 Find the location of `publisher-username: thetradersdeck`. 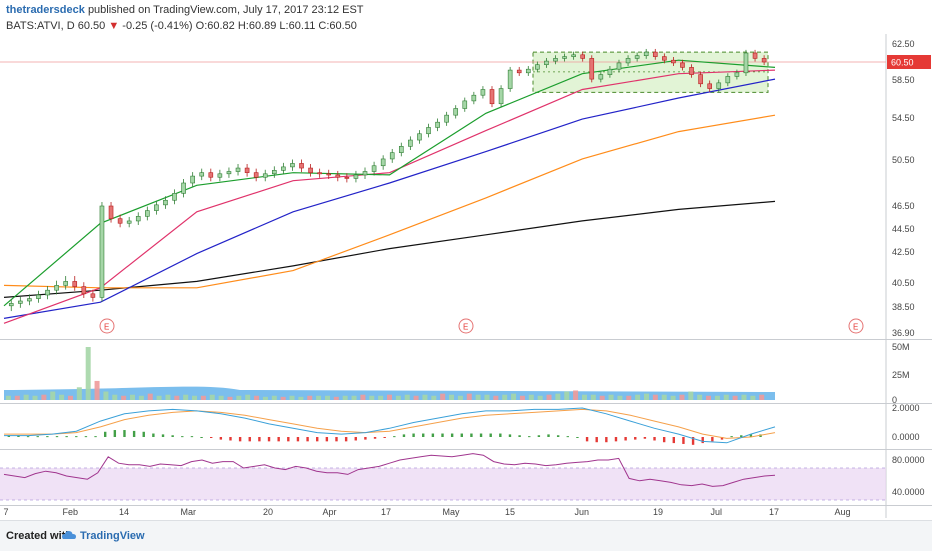

publisher-username: thetradersdeck is located at coordinates (45, 10).